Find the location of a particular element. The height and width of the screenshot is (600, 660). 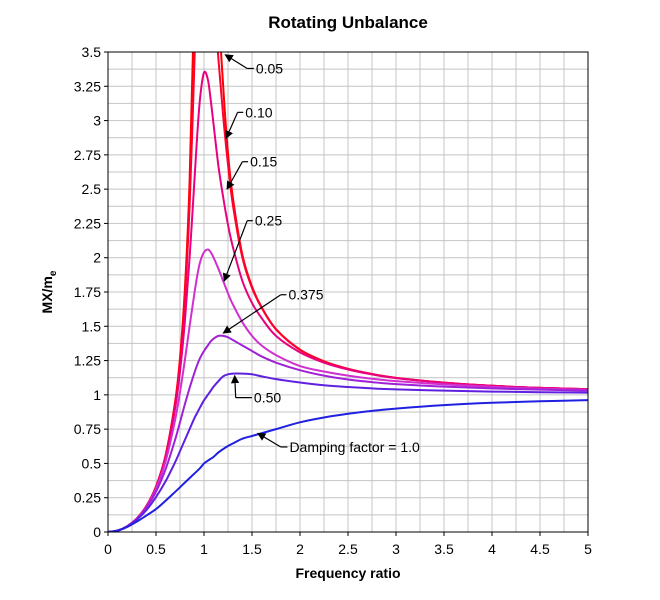

x-axis-title: Frequency ratio is located at coordinates (347, 573).